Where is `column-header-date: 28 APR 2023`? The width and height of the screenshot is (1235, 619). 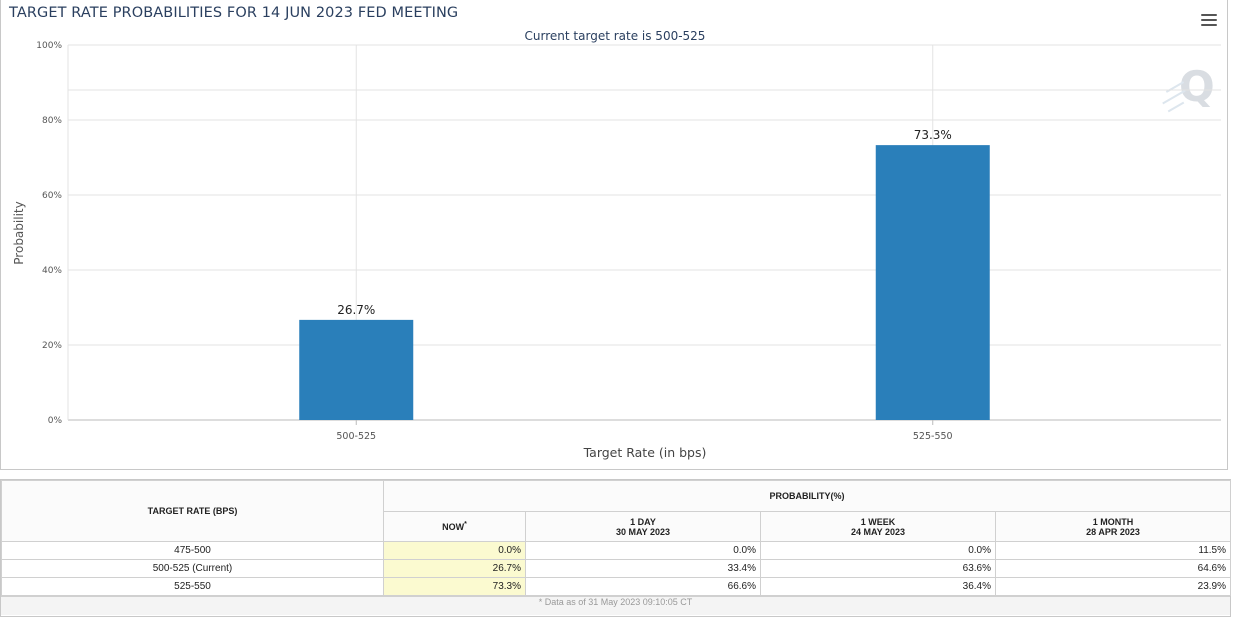 column-header-date: 28 APR 2023 is located at coordinates (1113, 531).